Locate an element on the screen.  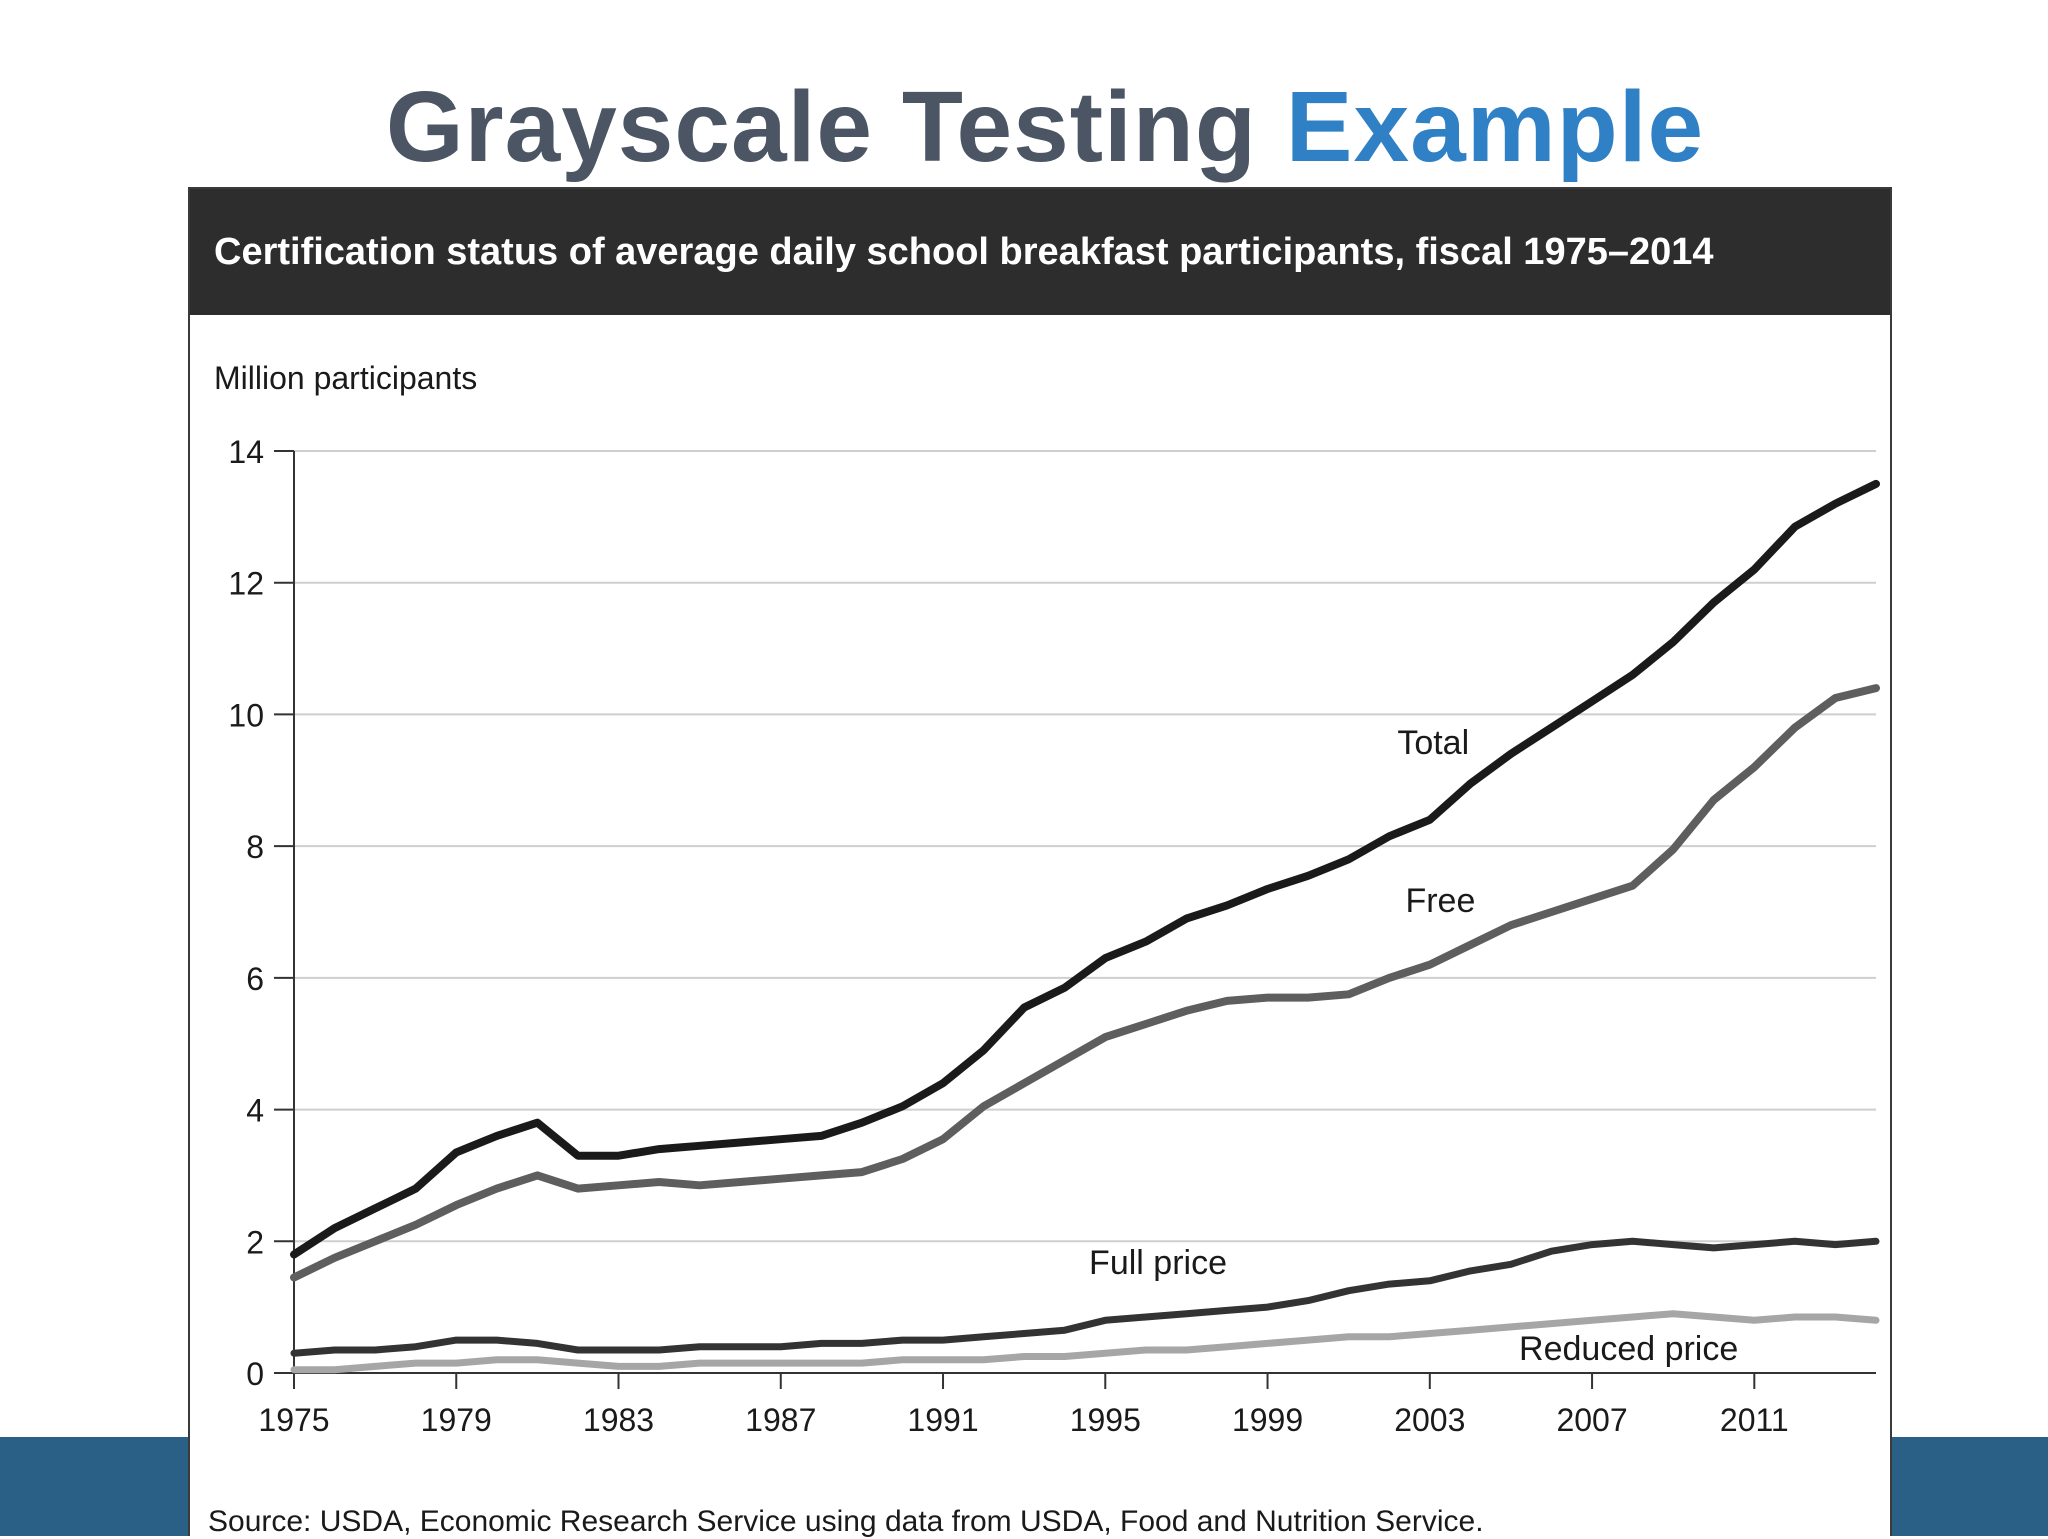
x-tick-label: 1979 is located at coordinates (456, 1420).